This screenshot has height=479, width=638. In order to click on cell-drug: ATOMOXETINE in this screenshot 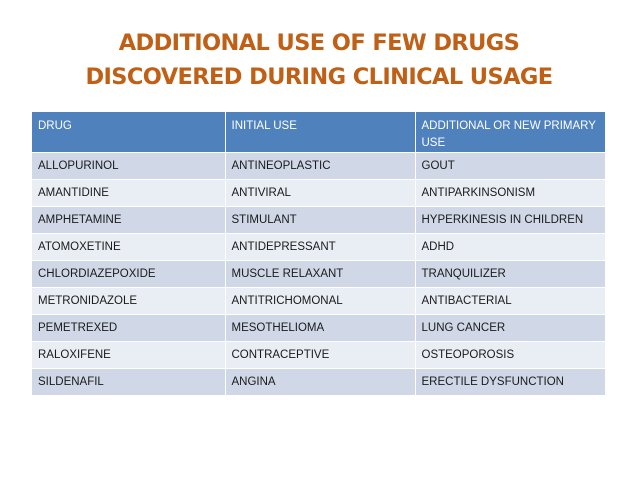, I will do `click(129, 247)`.